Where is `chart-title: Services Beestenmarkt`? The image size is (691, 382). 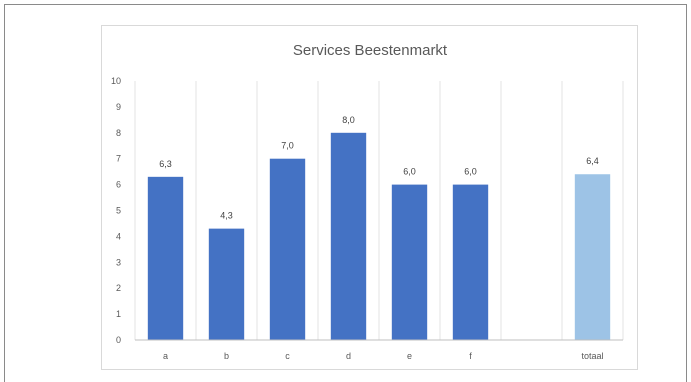 chart-title: Services Beestenmarkt is located at coordinates (370, 50).